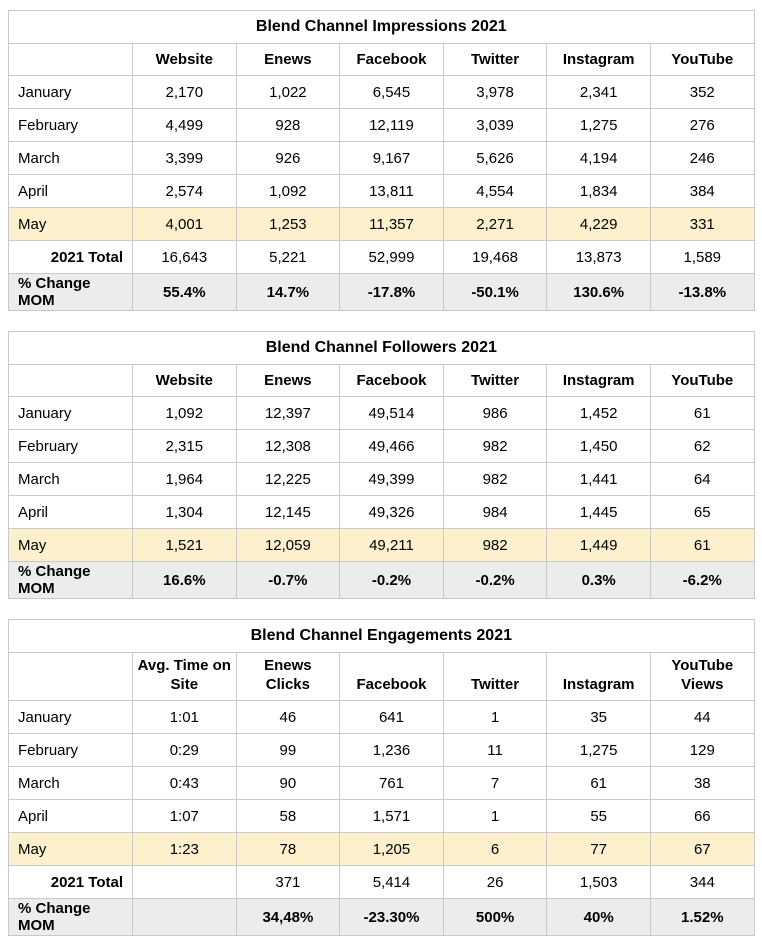  Describe the element at coordinates (495, 783) in the screenshot. I see `data-cell: 7` at that location.